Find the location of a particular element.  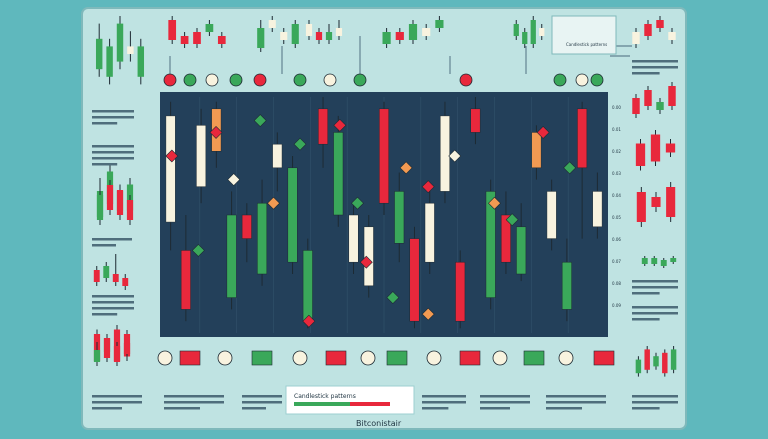

footer-green-bar is located at coordinates (322, 404).